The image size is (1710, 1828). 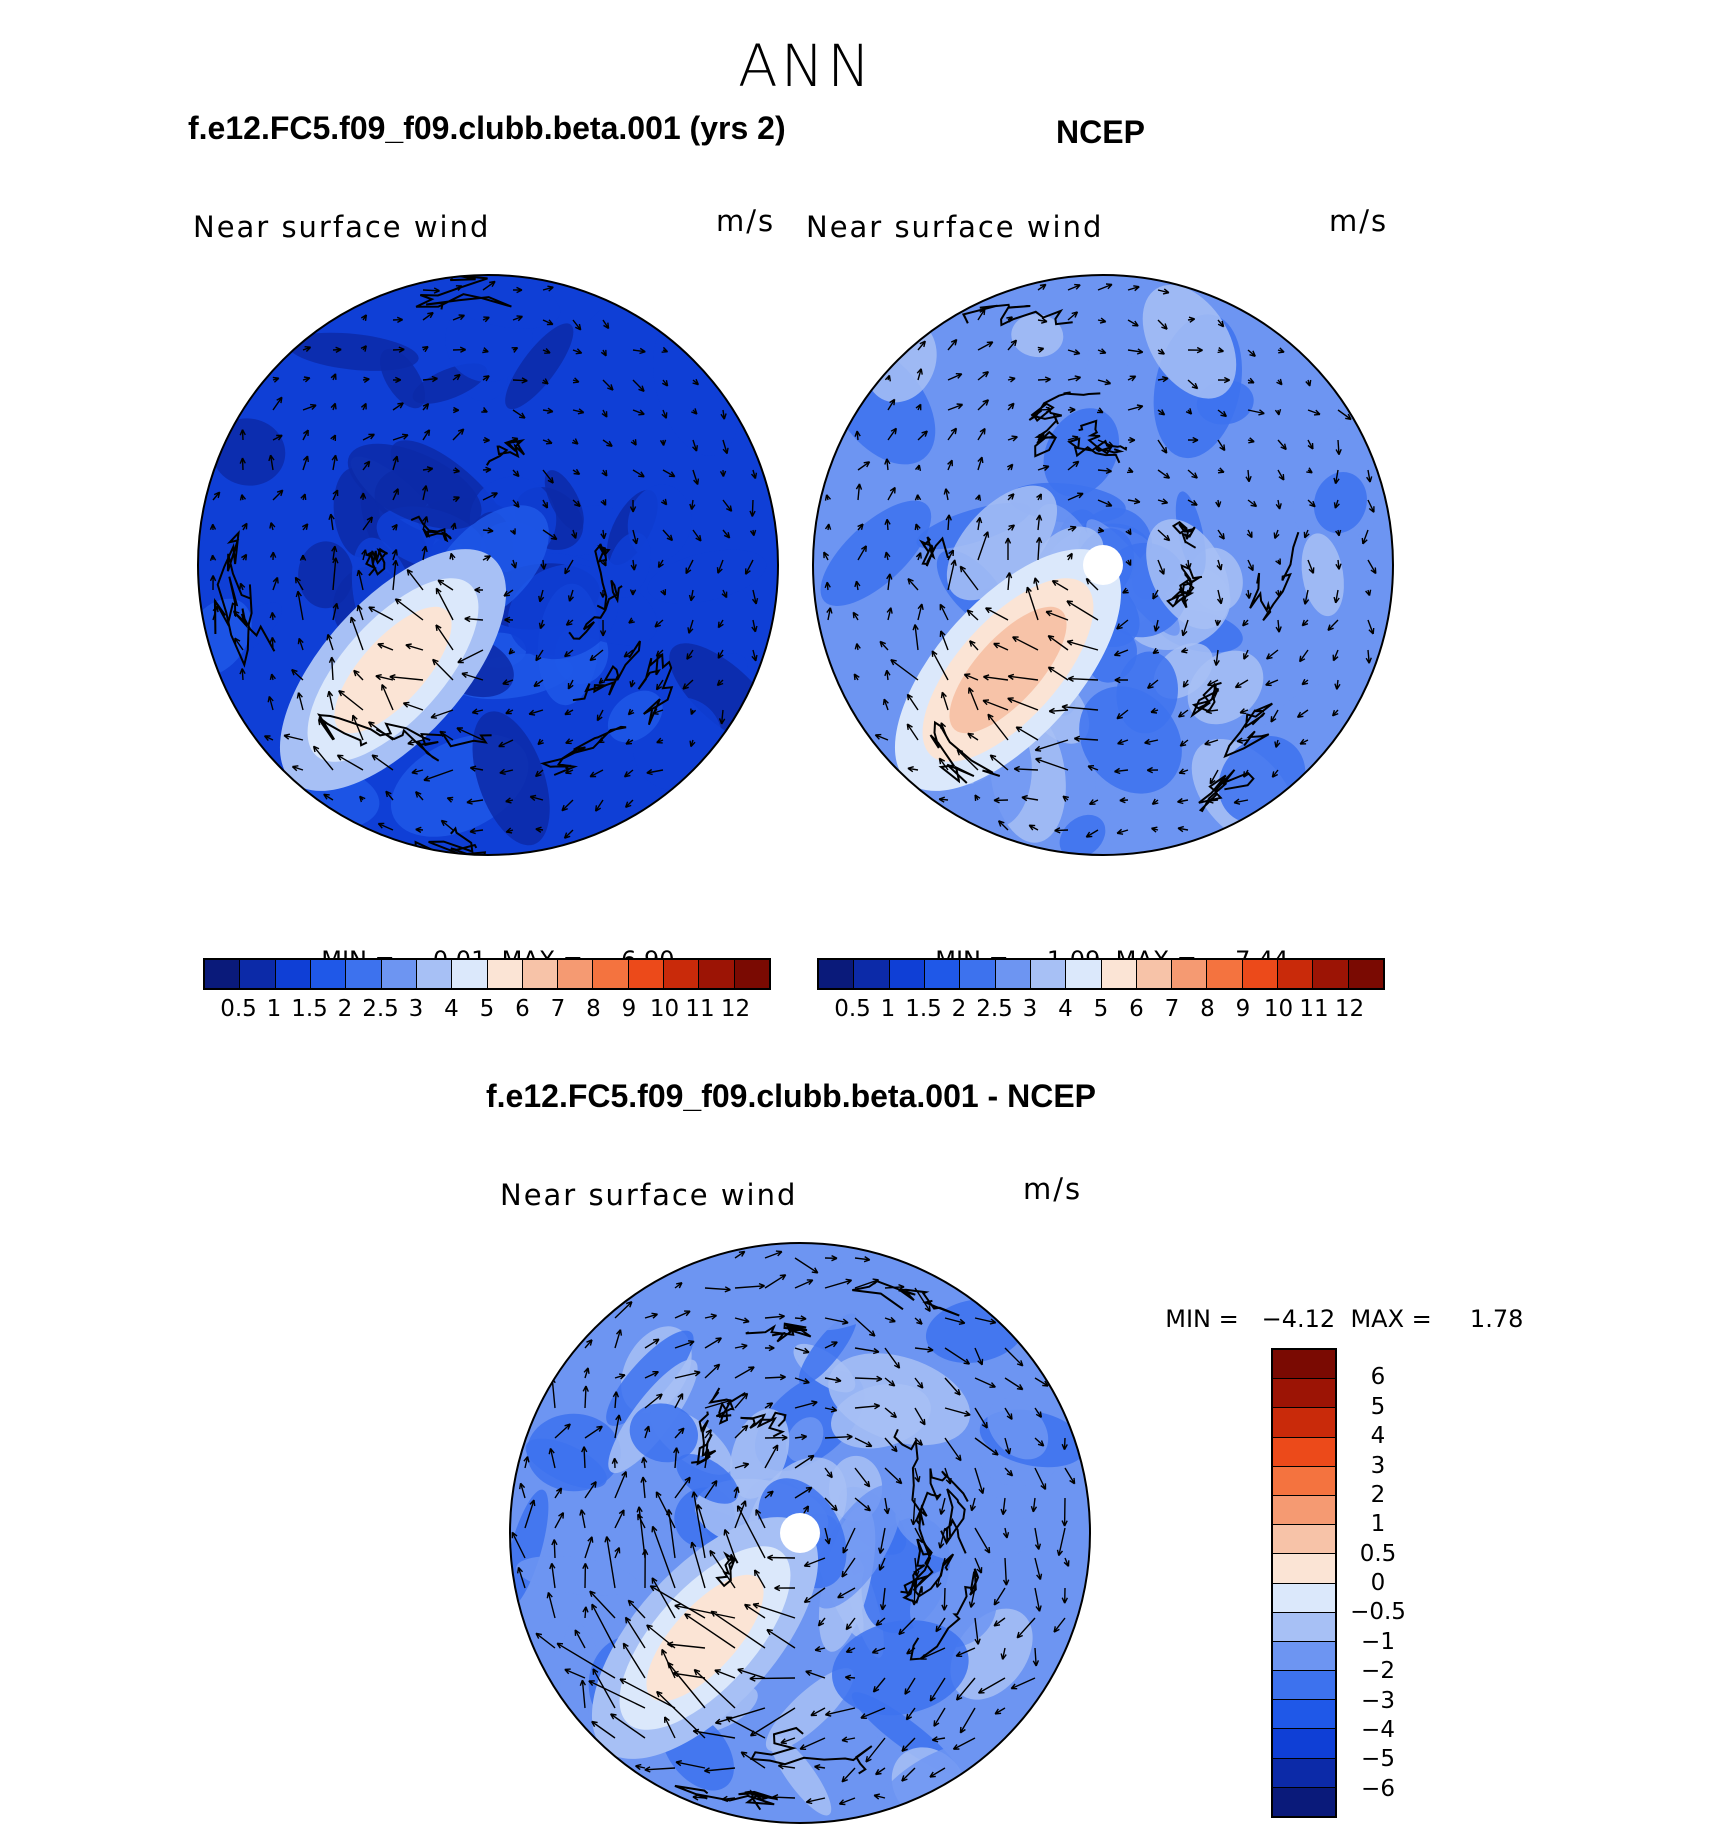 I want to click on diff-colorbar-tick-label: 1, so click(x=1378, y=1524).